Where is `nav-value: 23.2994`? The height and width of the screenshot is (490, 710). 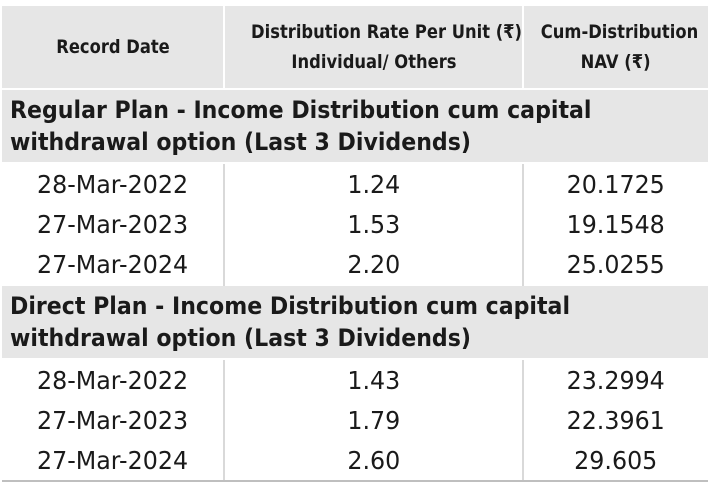 nav-value: 23.2994 is located at coordinates (616, 380).